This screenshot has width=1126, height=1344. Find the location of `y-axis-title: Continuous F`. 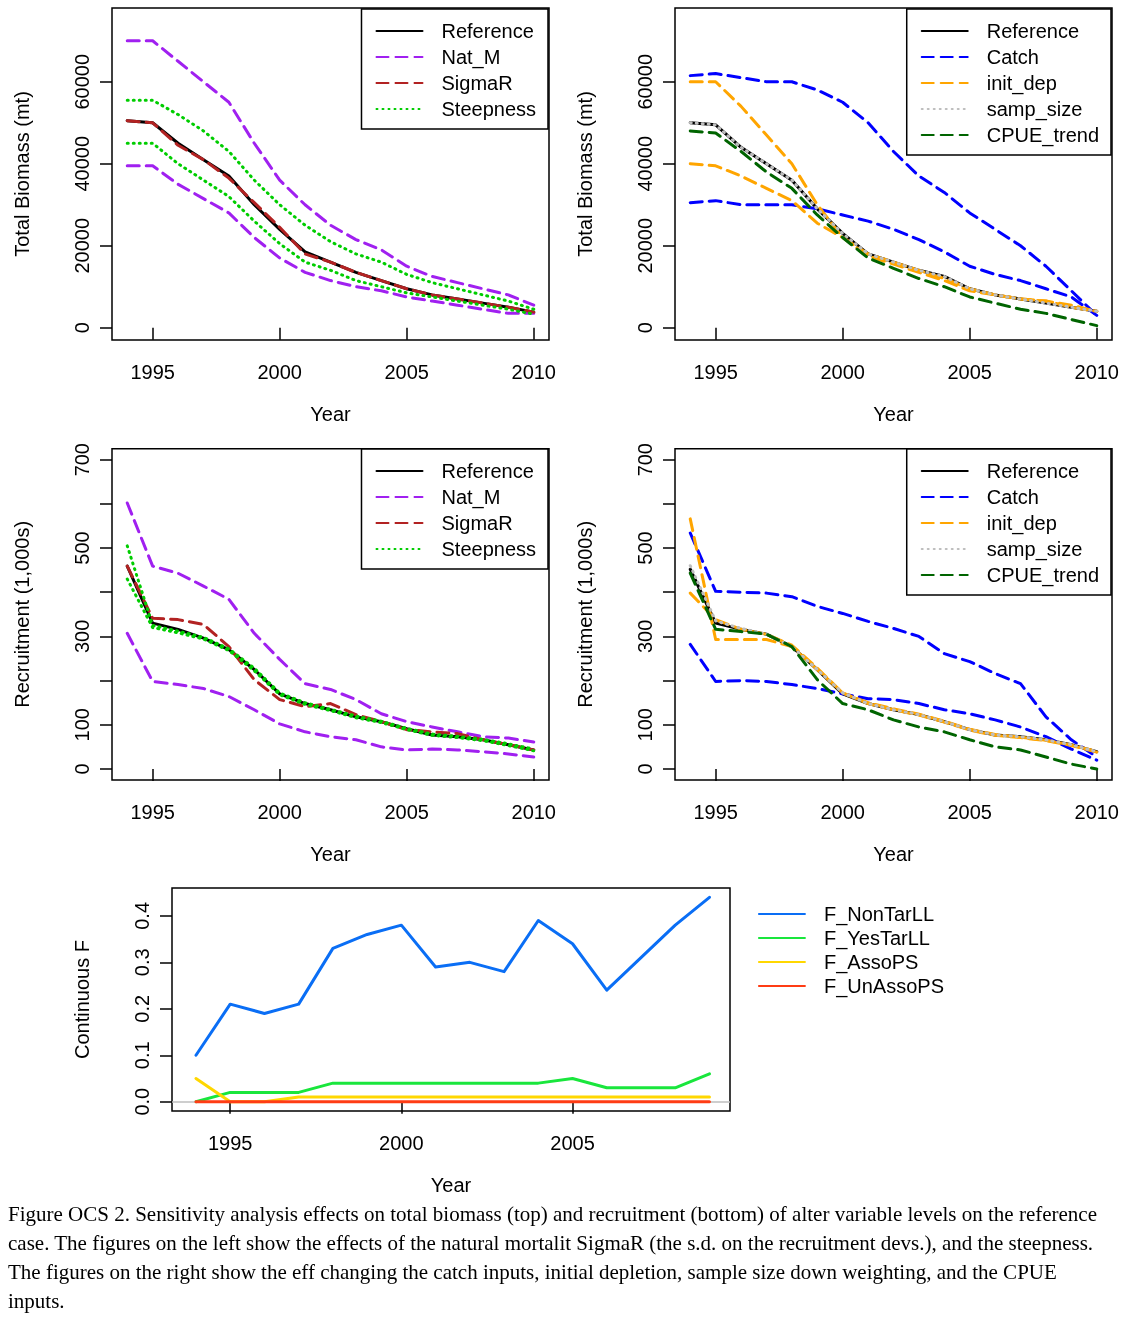

y-axis-title: Continuous F is located at coordinates (82, 999).